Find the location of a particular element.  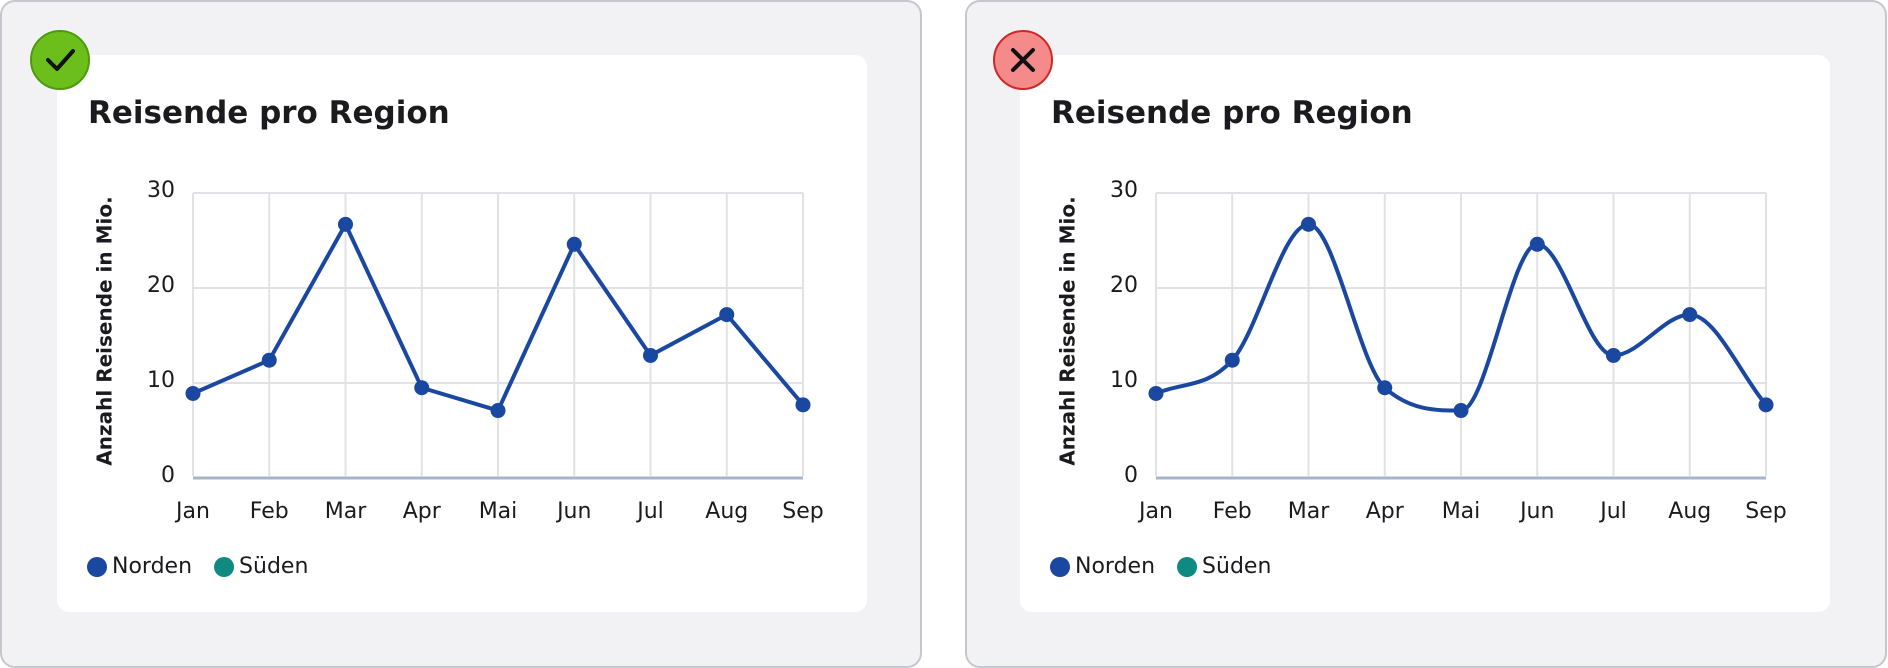

do-badge is located at coordinates (60, 60).